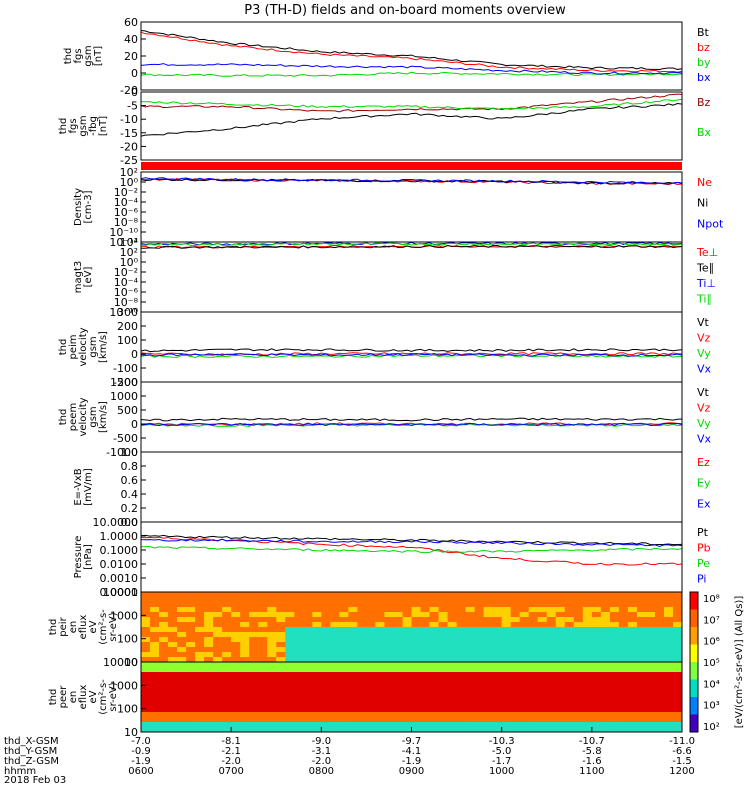  What do you see at coordinates (124, 382) in the screenshot?
I see `y-tick-label: 1500` at bounding box center [124, 382].